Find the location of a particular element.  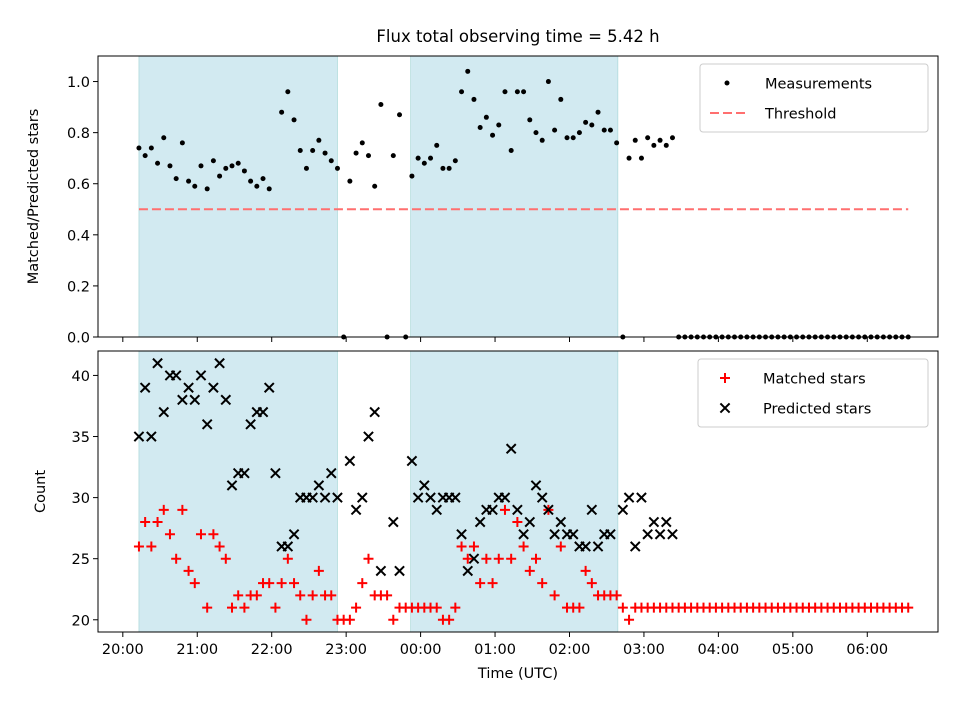

legend: Matched stars Predicted stars is located at coordinates (813, 393).